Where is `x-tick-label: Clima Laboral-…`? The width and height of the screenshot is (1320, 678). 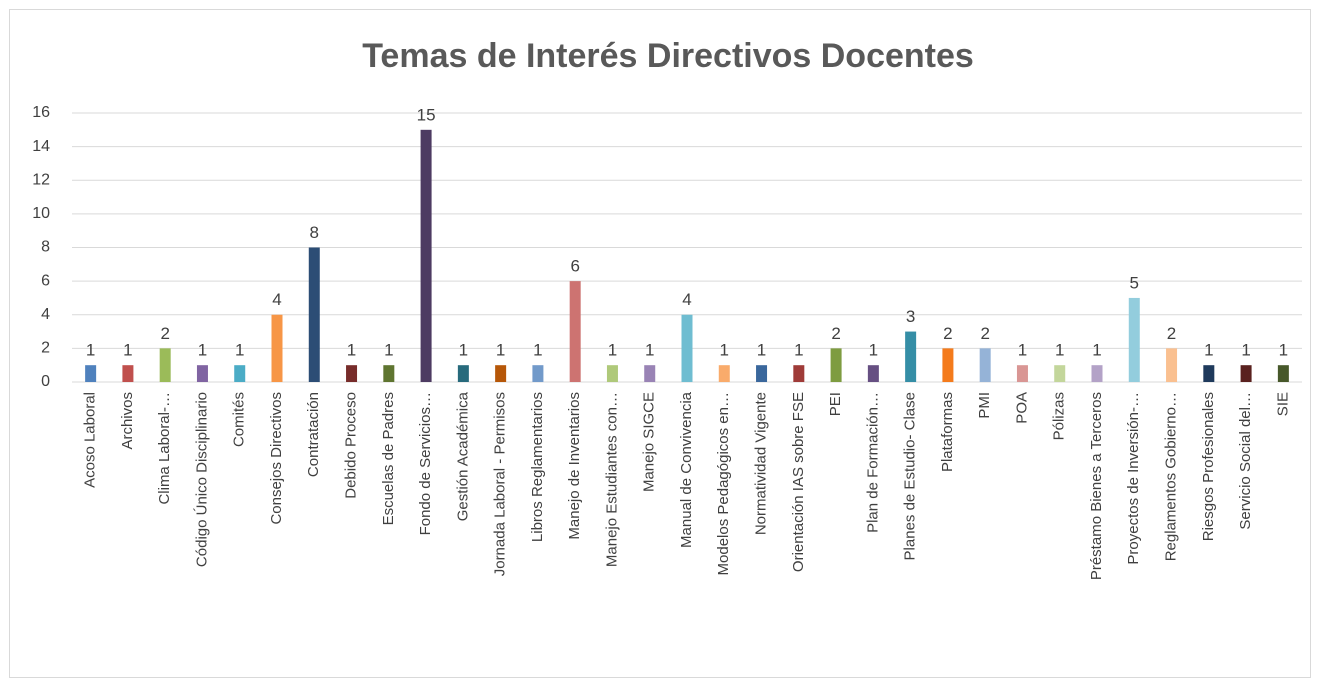 x-tick-label: Clima Laboral-… is located at coordinates (164, 448).